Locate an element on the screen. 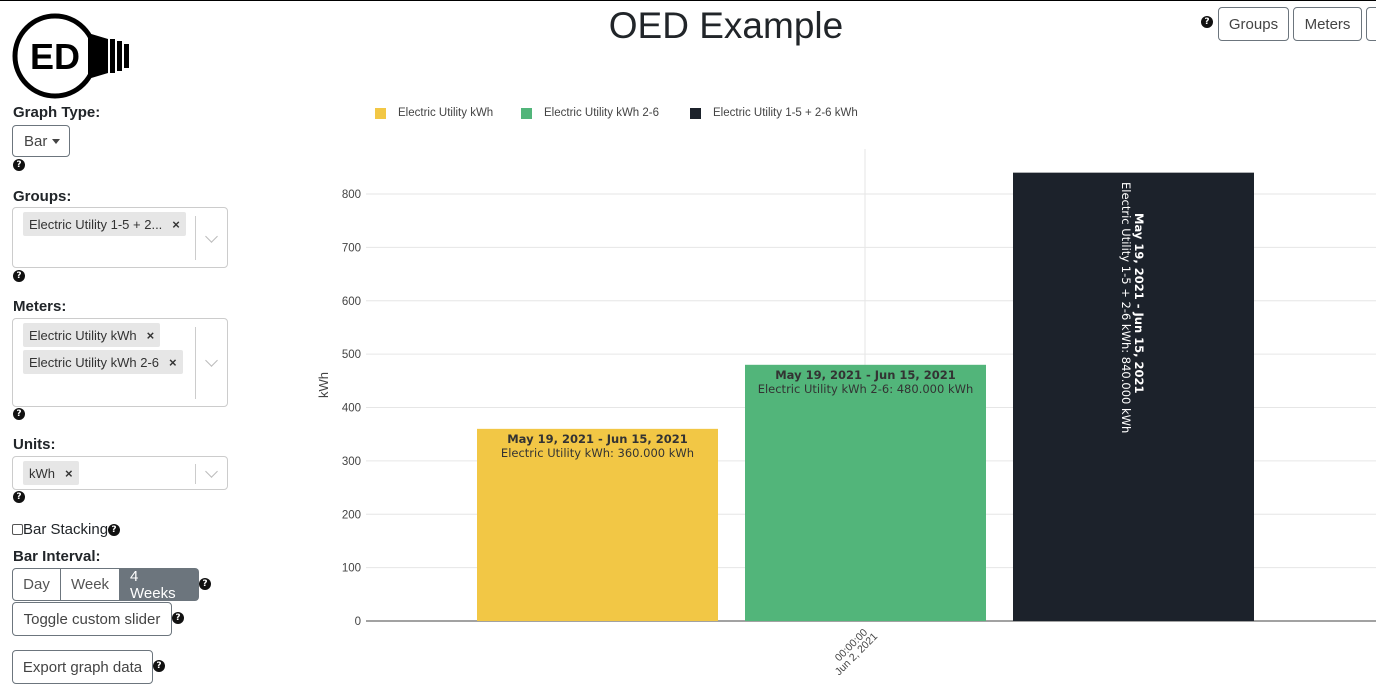 Image resolution: width=1376 pixels, height=689 pixels. y-tick-label: 0 is located at coordinates (358, 622).